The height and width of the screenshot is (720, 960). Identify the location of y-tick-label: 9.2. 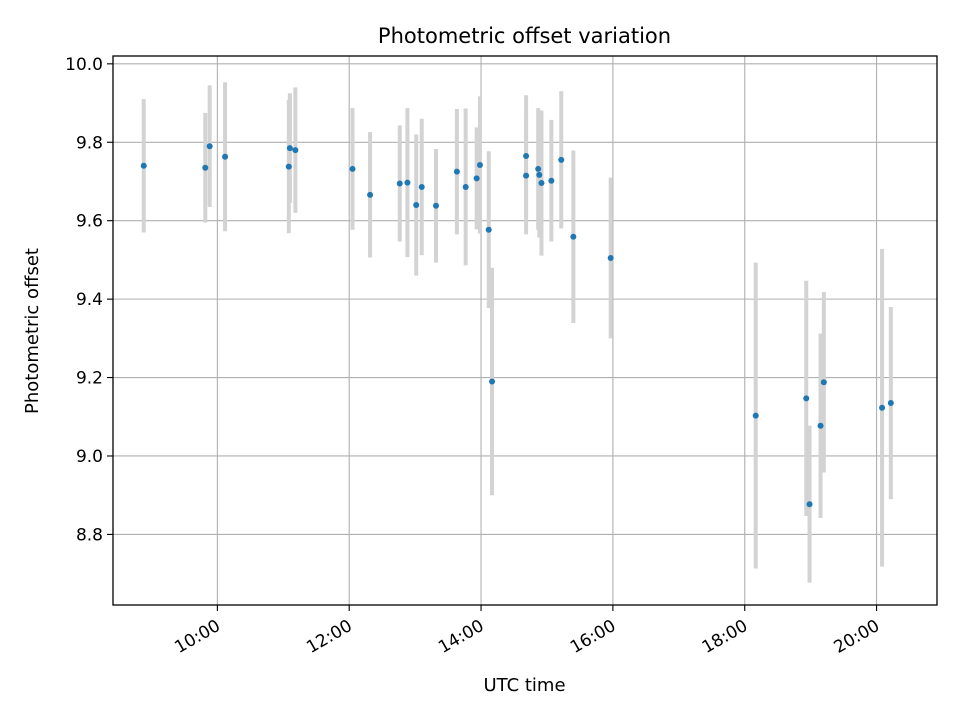
(89, 379).